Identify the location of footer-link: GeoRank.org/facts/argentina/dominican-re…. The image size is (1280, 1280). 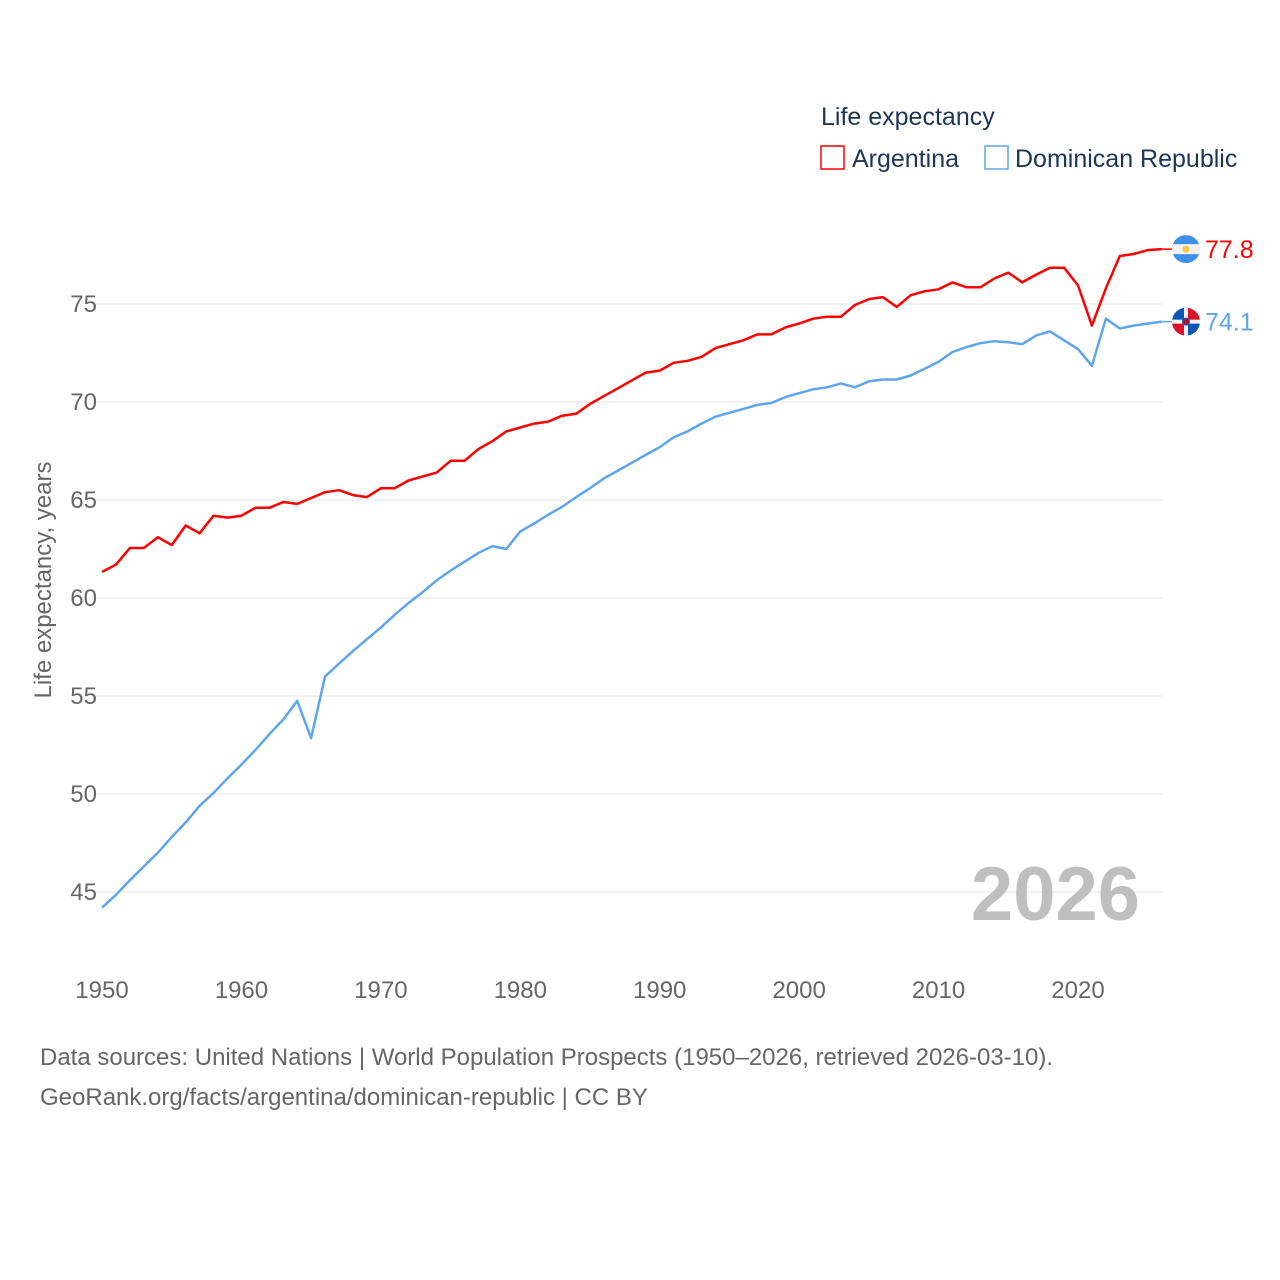
(344, 1097).